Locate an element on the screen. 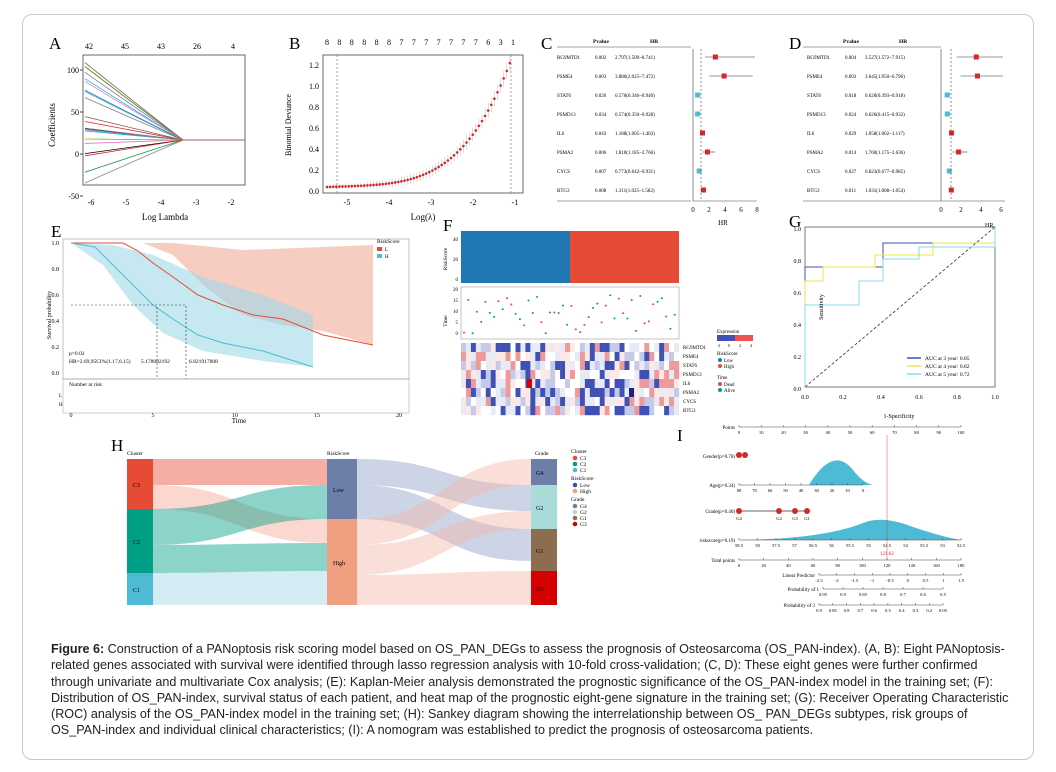  tick-label: 30 is located at coordinates (816, 490).